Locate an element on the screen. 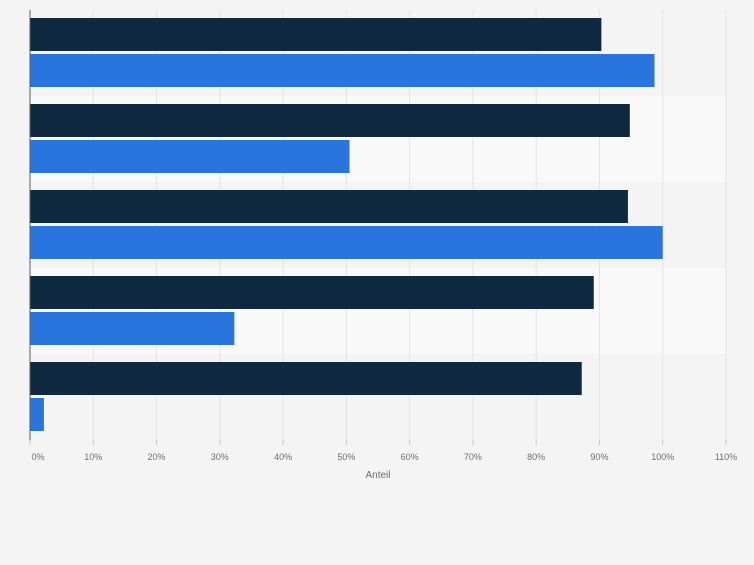 This screenshot has width=754, height=565. x-tick-label: 80% is located at coordinates (536, 457).